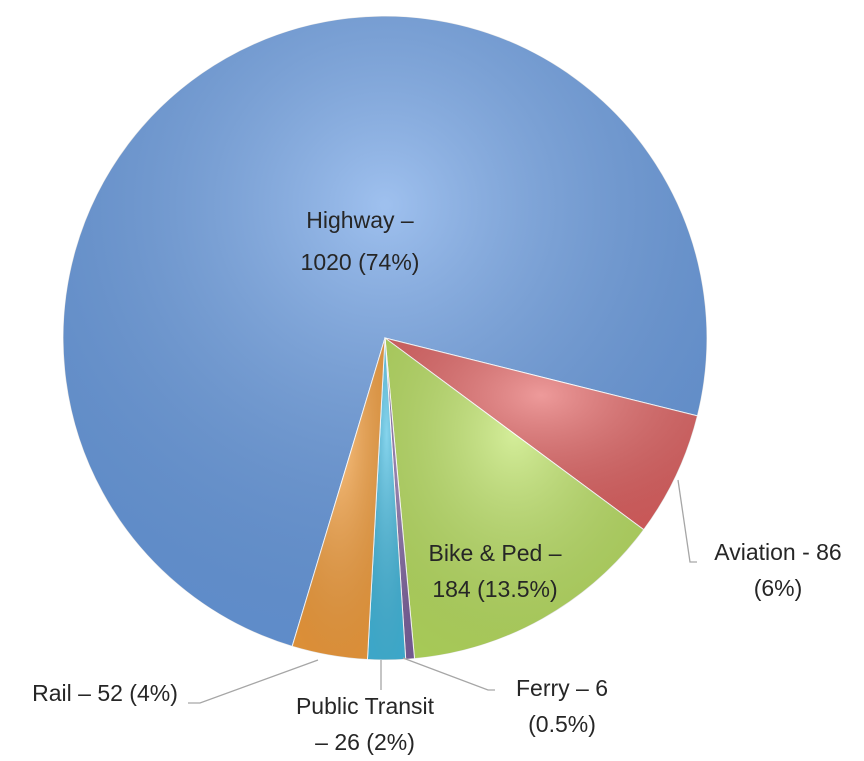 The height and width of the screenshot is (761, 864). I want to click on data-label: Highway –, so click(360, 220).